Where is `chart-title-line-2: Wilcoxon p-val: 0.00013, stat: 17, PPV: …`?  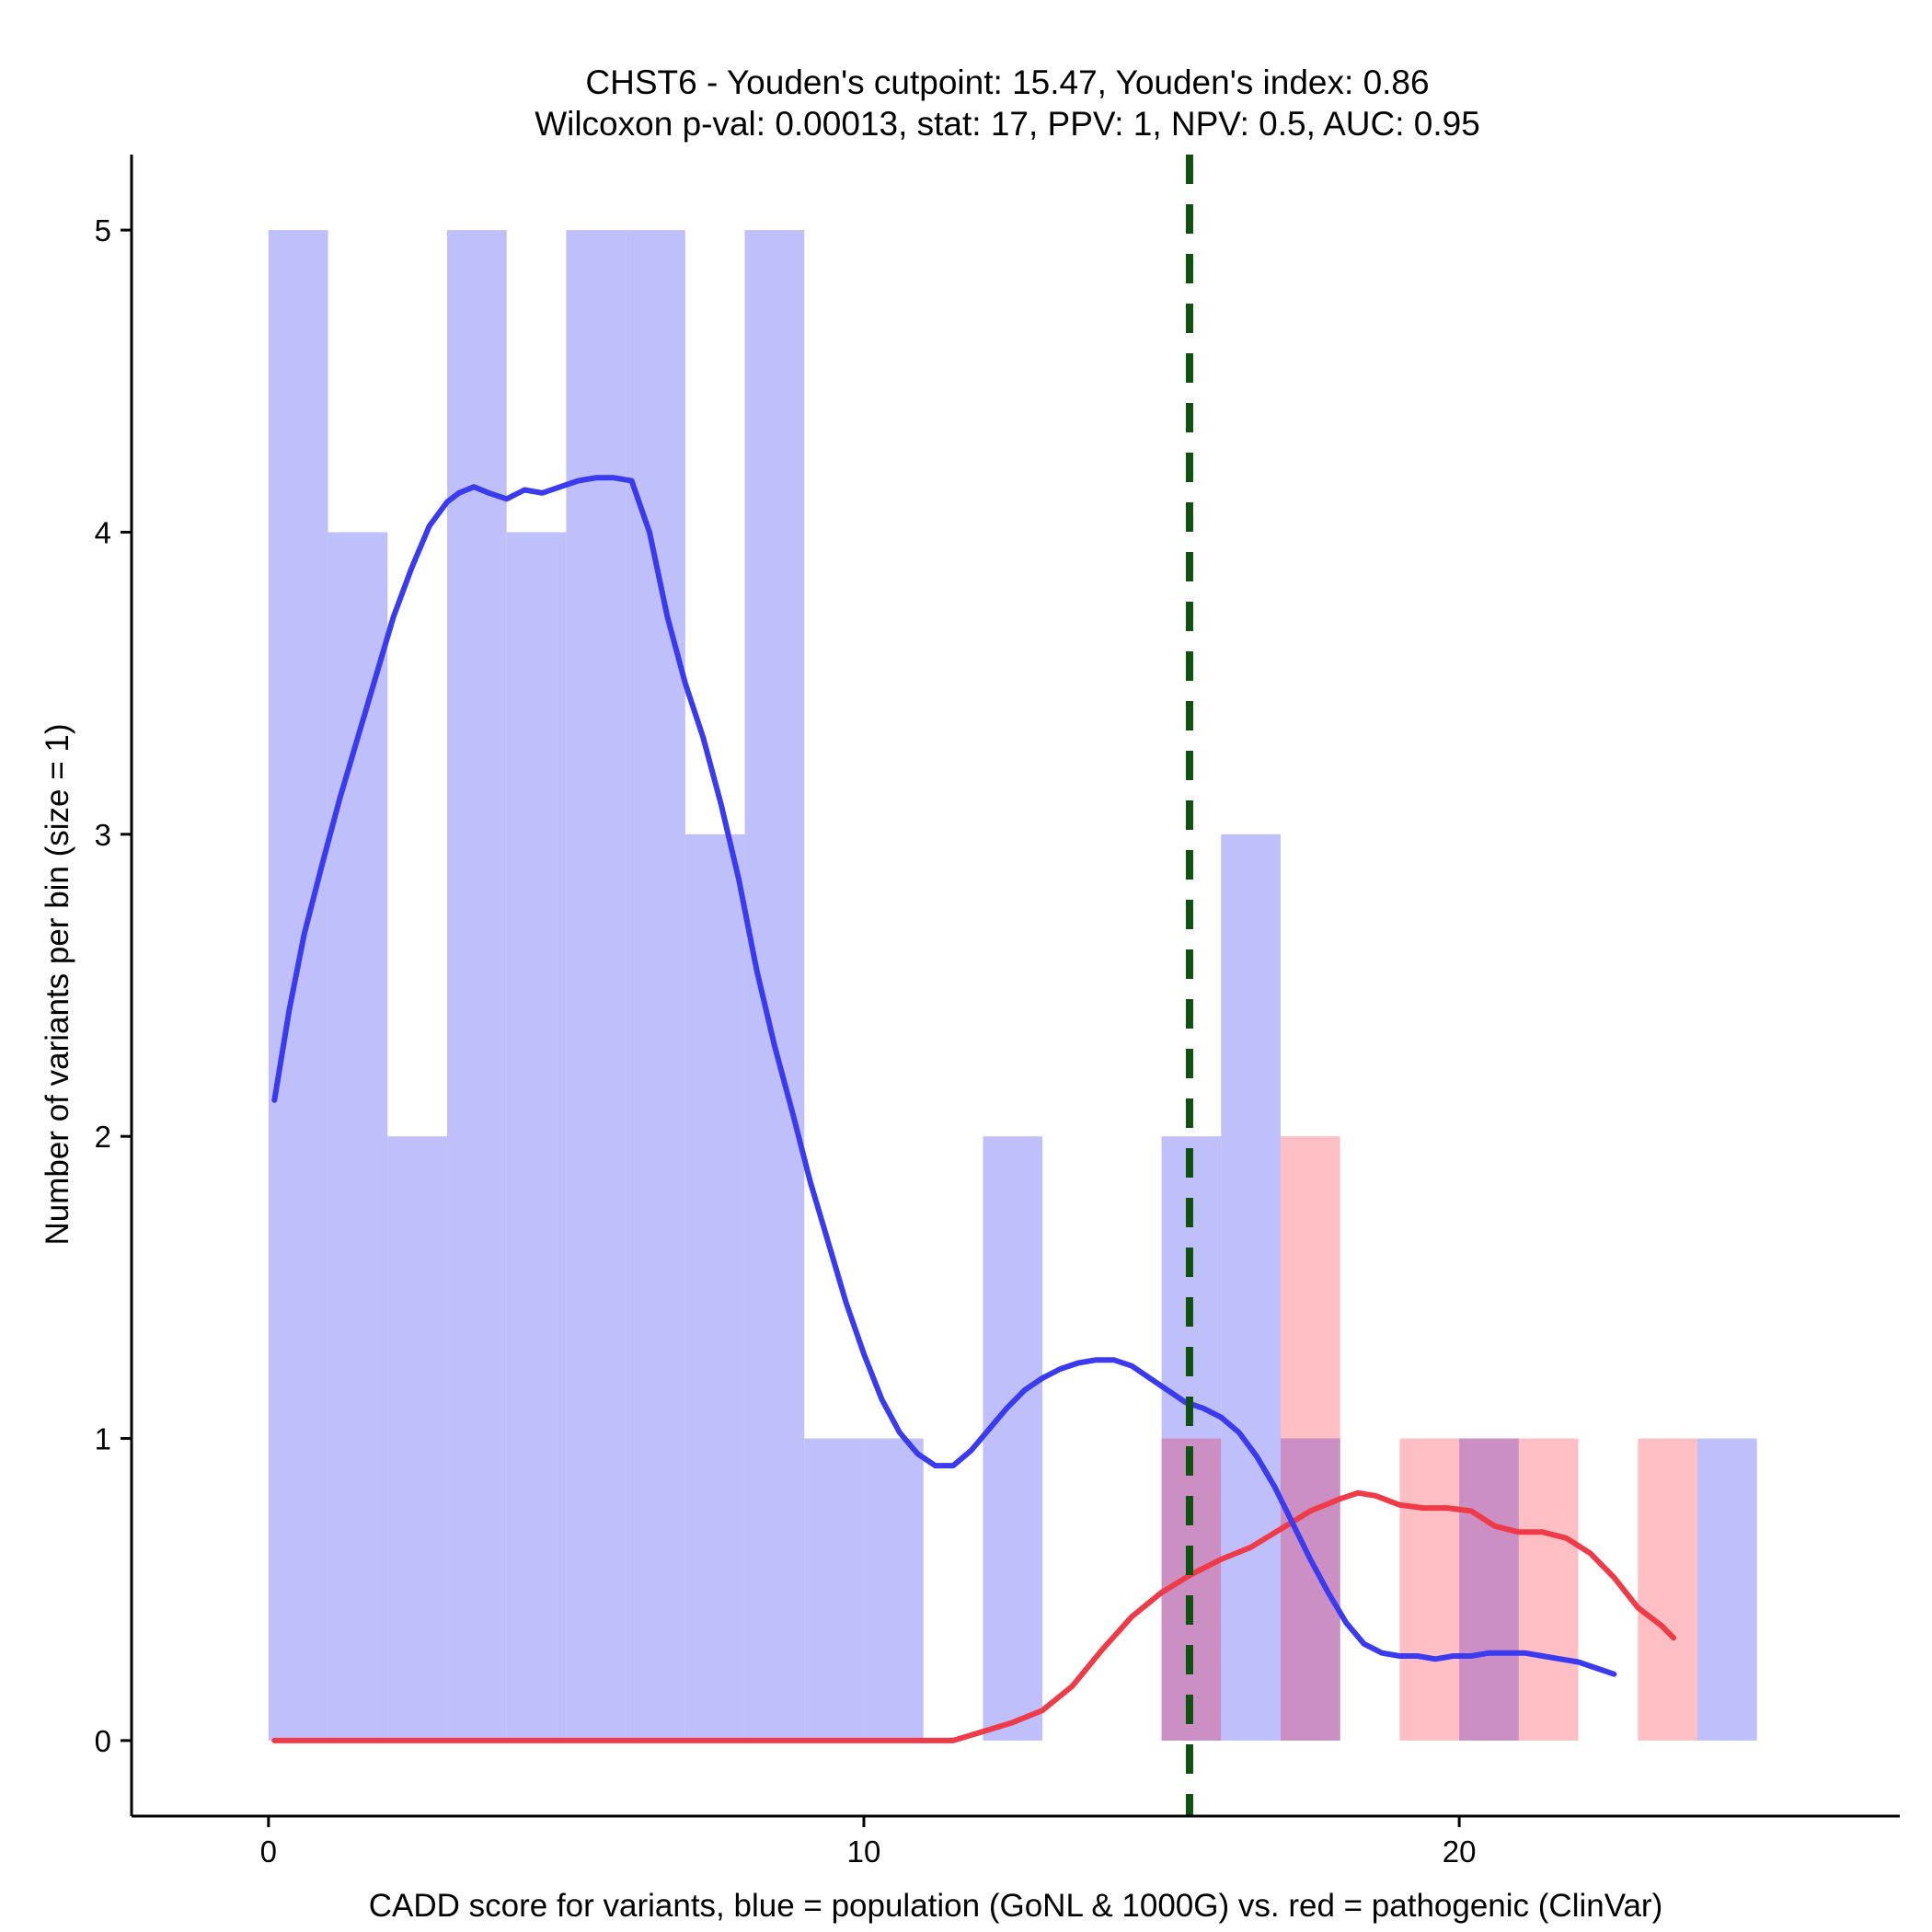 chart-title-line-2: Wilcoxon p-val: 0.00013, stat: 17, PPV: … is located at coordinates (1007, 124).